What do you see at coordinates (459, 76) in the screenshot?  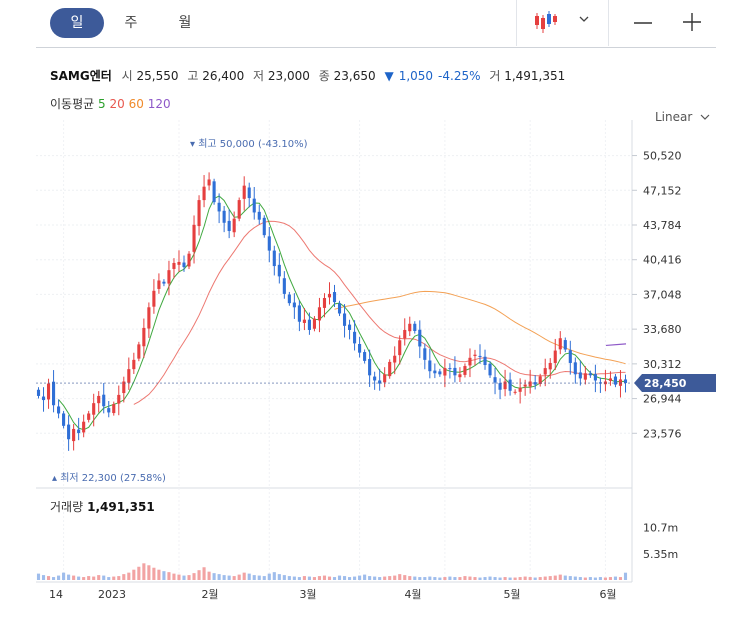 I see `change-pct: -4.25%` at bounding box center [459, 76].